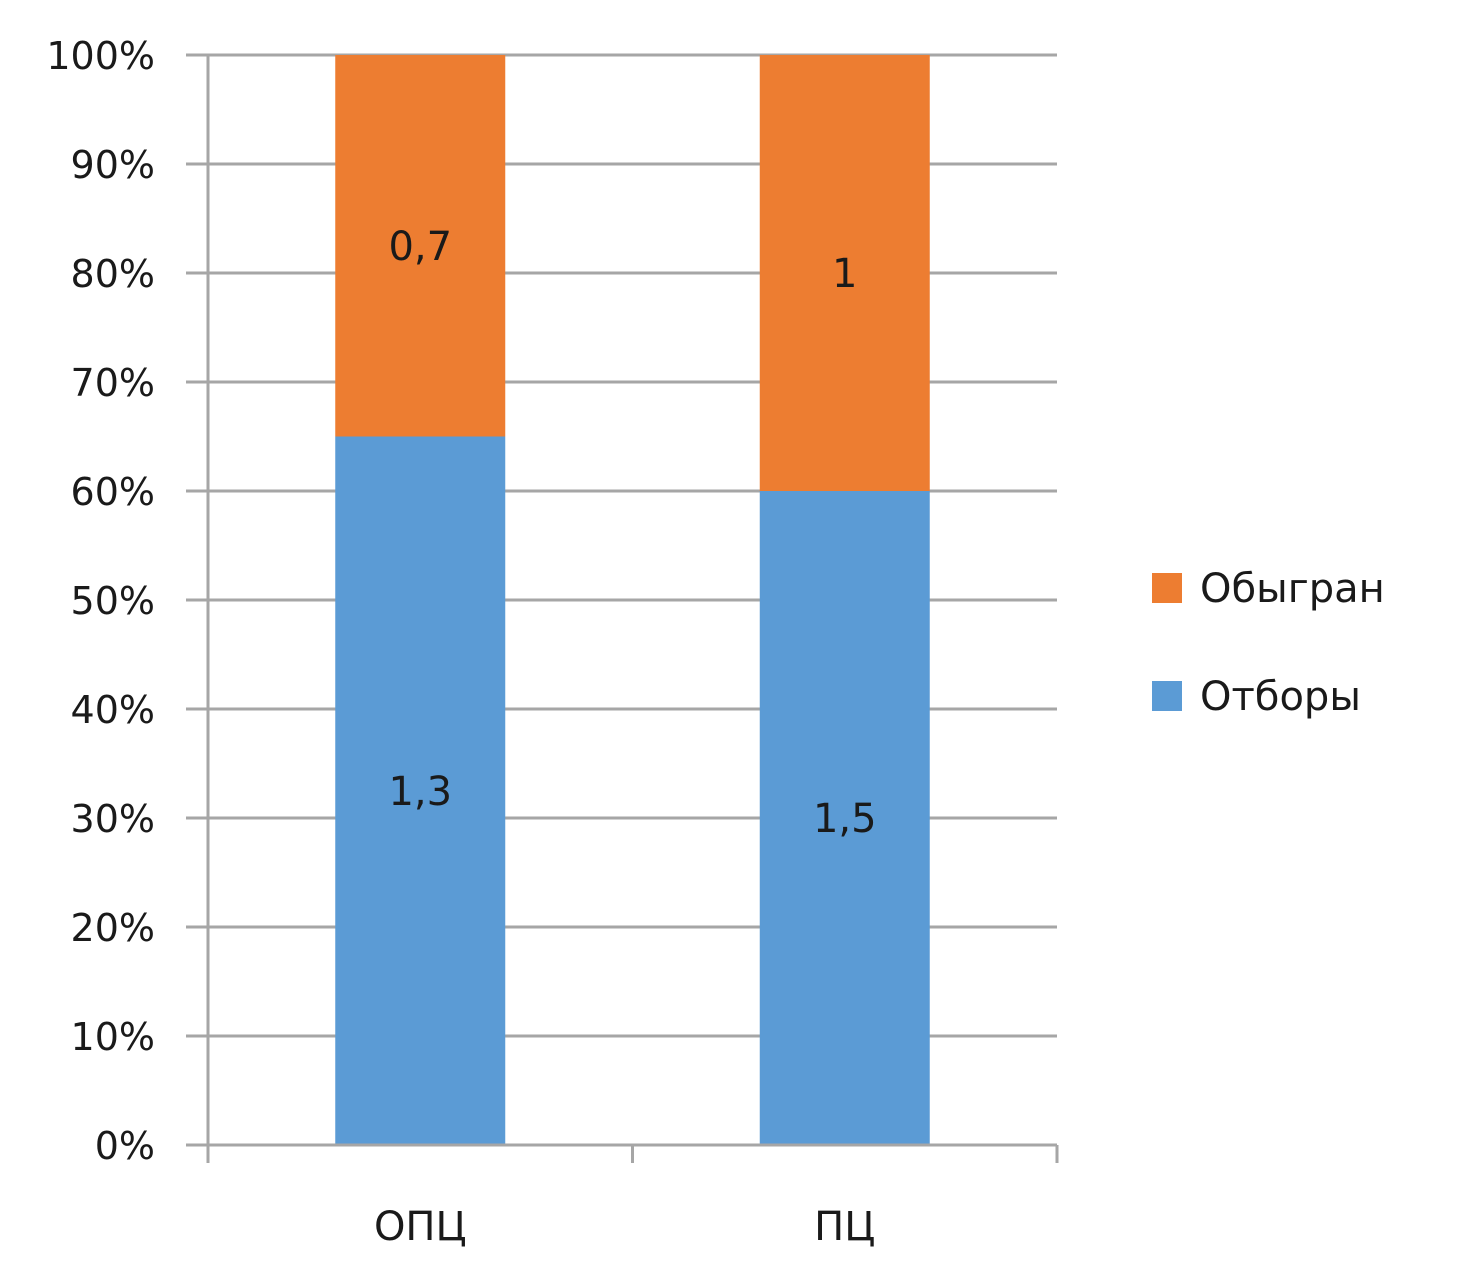 This screenshot has height=1269, width=1460. What do you see at coordinates (113, 601) in the screenshot?
I see `y-tick-label: 50%` at bounding box center [113, 601].